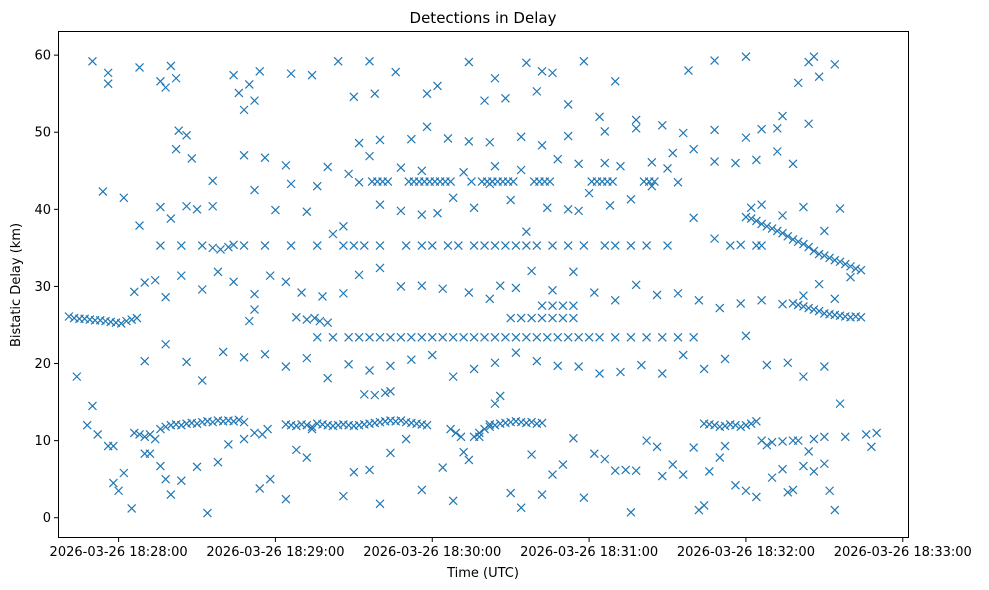 The width and height of the screenshot is (989, 590). I want to click on y-axis-label: Bistatic Delay (km), so click(16, 285).